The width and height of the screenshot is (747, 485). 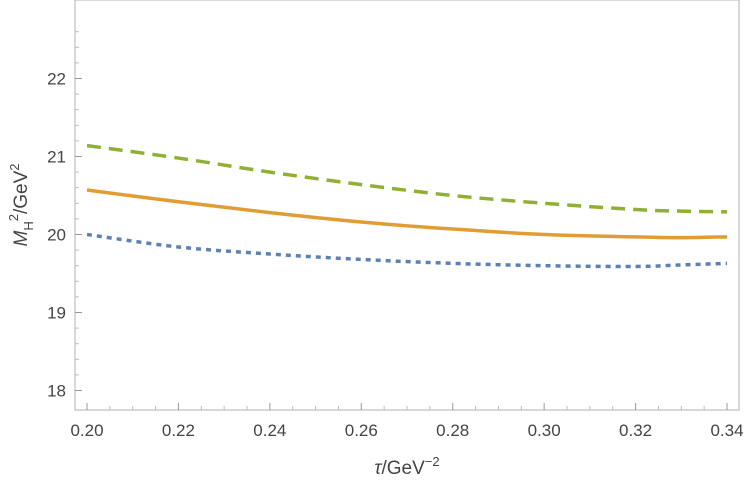 What do you see at coordinates (56, 235) in the screenshot?
I see `y-tick-label: 20` at bounding box center [56, 235].